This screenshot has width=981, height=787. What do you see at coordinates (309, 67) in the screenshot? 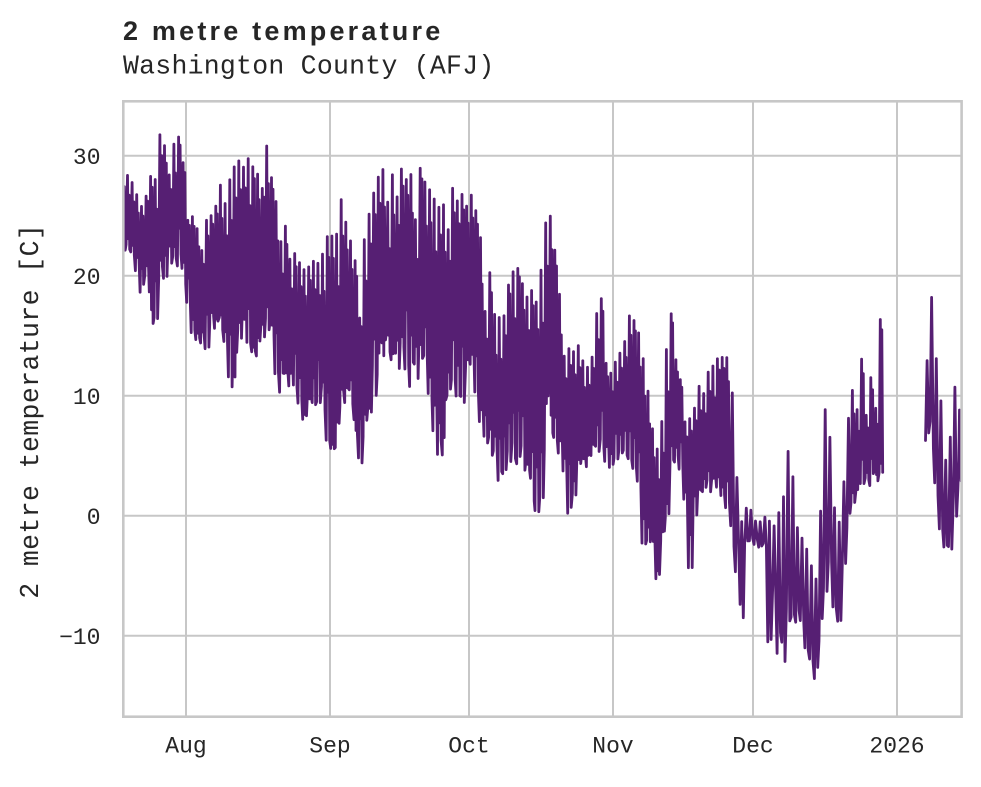
I see `svg-text: Washington County (AFJ)` at bounding box center [309, 67].